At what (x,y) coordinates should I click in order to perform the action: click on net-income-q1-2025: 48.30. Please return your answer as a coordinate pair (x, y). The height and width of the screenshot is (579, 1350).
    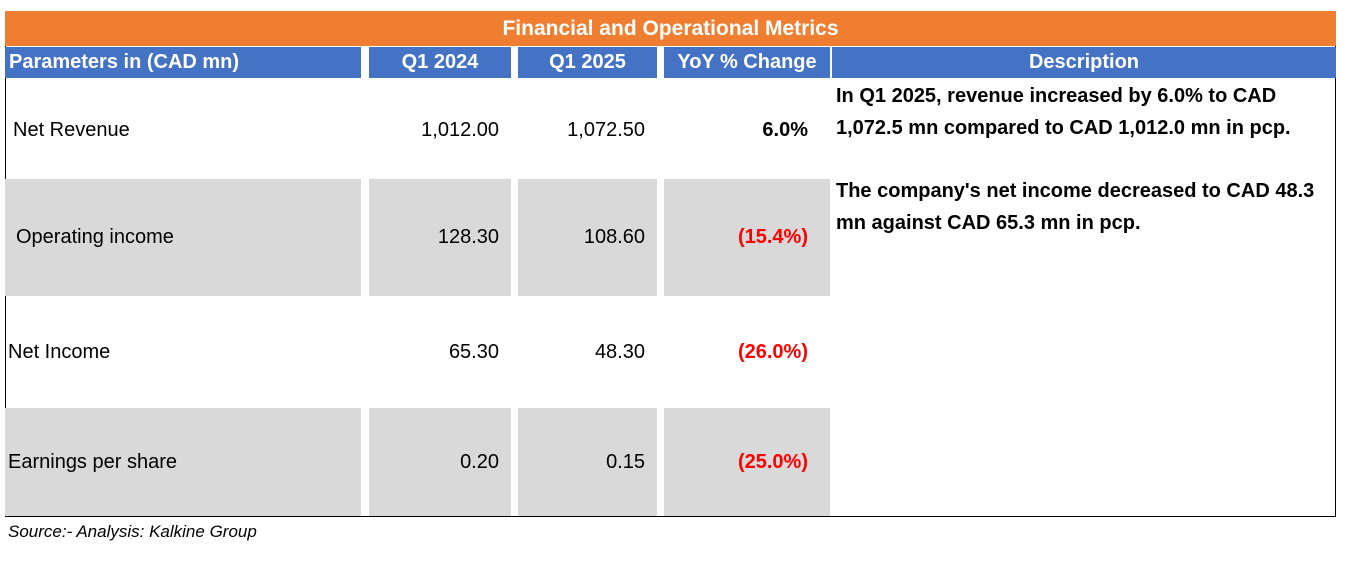
    Looking at the image, I should click on (619, 351).